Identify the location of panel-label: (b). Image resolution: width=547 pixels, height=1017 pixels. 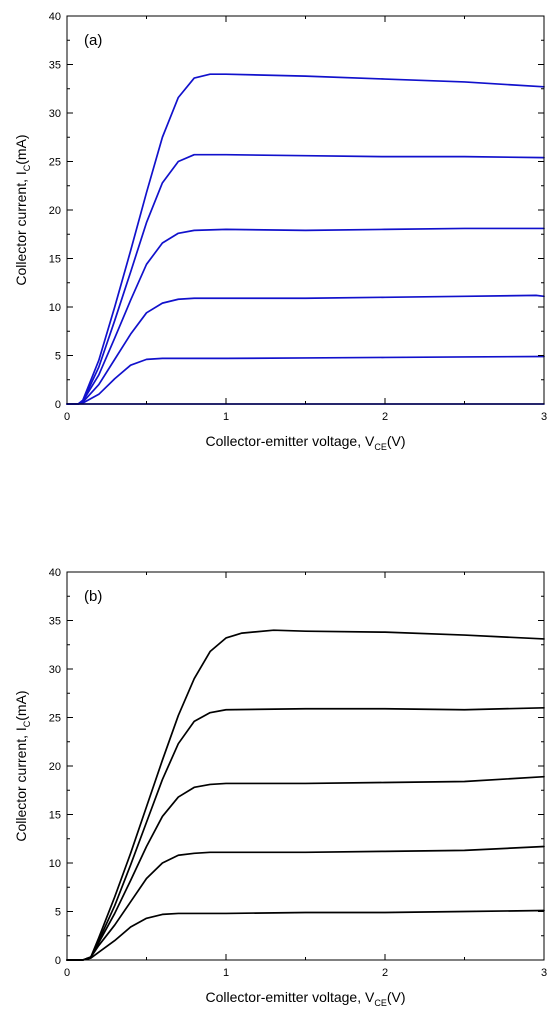
(93, 596).